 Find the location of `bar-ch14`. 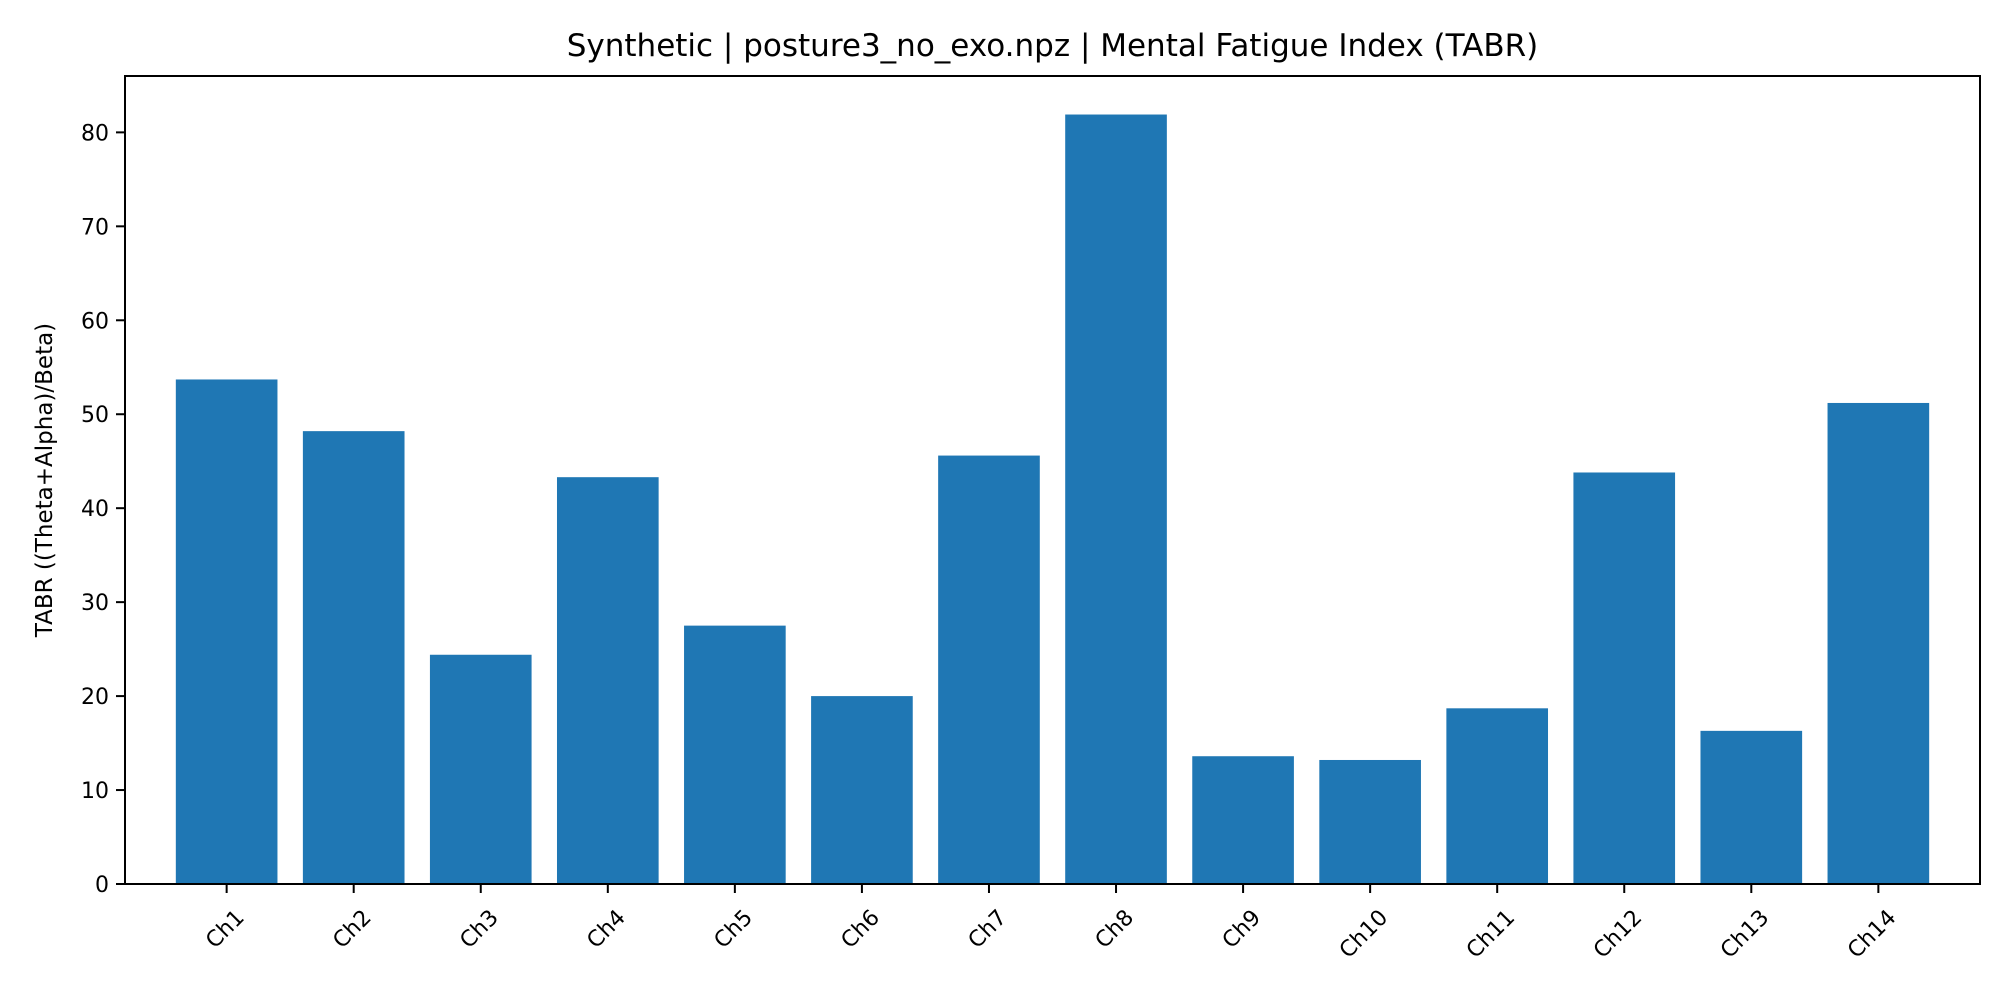

bar-ch14 is located at coordinates (1878, 643).